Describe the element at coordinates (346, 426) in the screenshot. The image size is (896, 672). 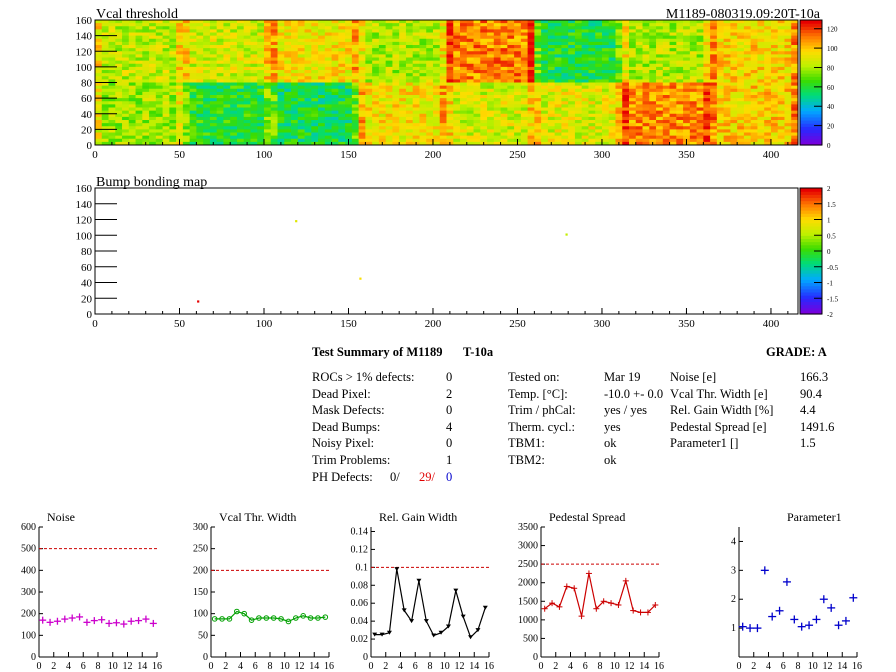
I see `defect-row-label: Dead Bumps:` at that location.